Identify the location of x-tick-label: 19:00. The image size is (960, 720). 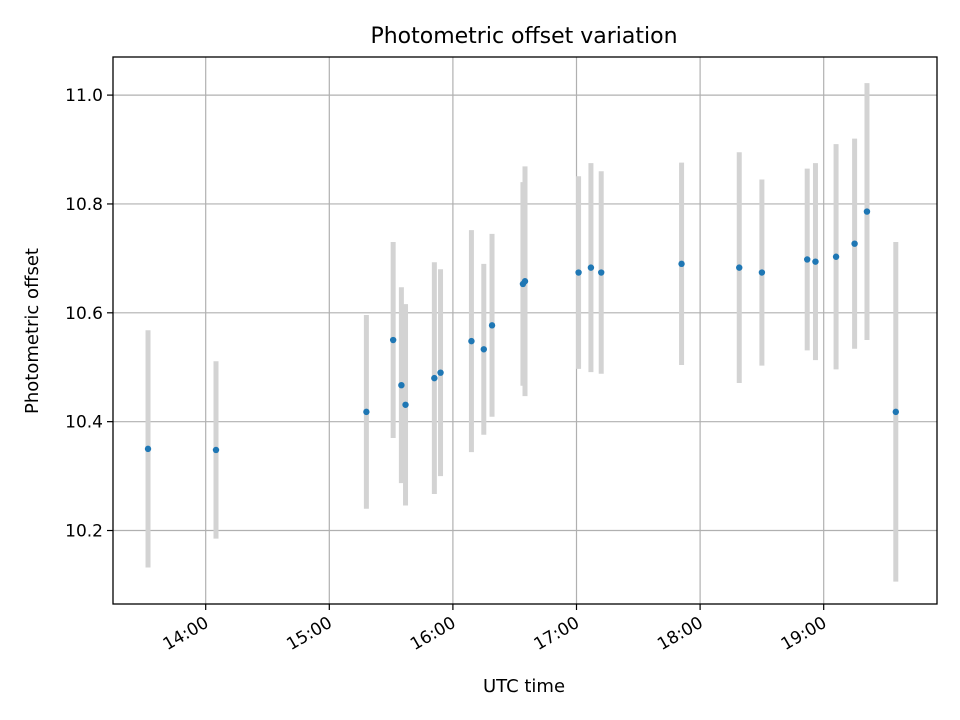
(804, 634).